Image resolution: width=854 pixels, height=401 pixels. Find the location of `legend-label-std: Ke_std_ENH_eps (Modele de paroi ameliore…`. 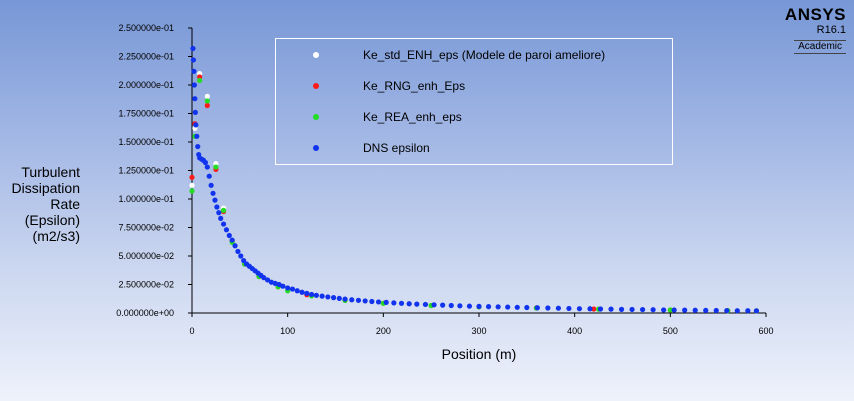

legend-label-std: Ke_std_ENH_eps (Modele de paroi ameliore… is located at coordinates (484, 55).